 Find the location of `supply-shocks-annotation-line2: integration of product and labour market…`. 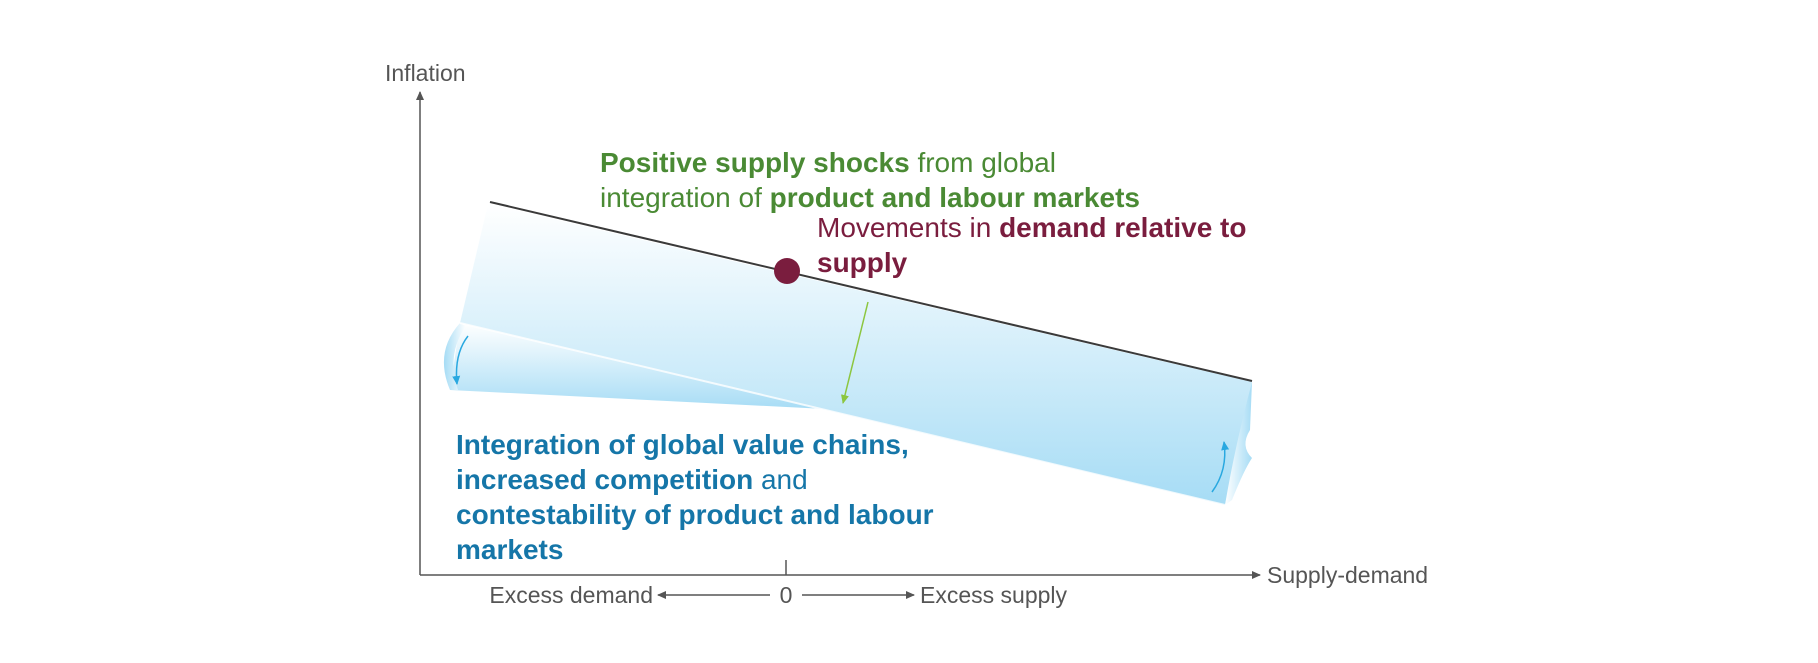

supply-shocks-annotation-line2: integration of product and labour market… is located at coordinates (870, 197).